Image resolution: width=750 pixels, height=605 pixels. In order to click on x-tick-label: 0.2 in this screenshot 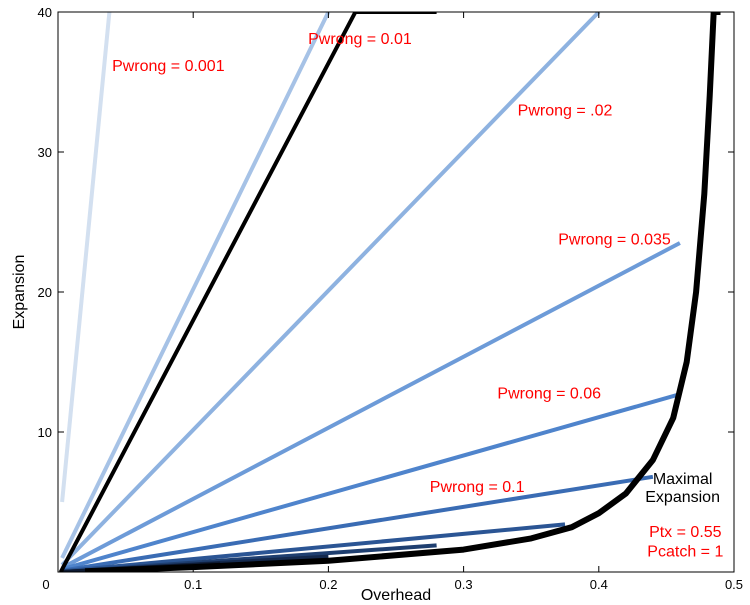, I will do `click(328, 584)`.